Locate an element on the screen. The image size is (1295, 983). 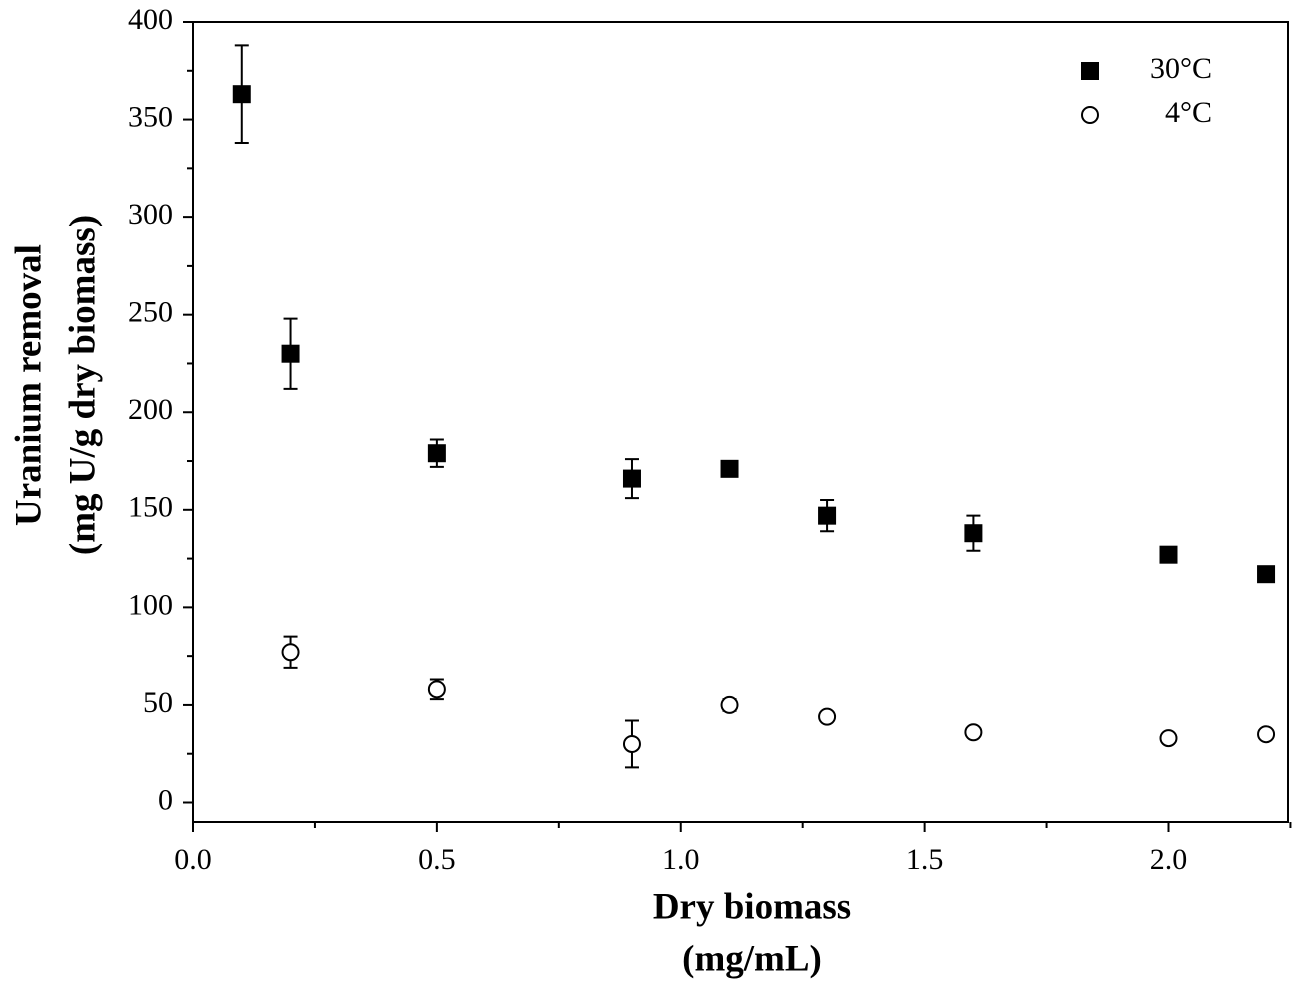
y-axis-label: Uranium removal is located at coordinates (28, 385).